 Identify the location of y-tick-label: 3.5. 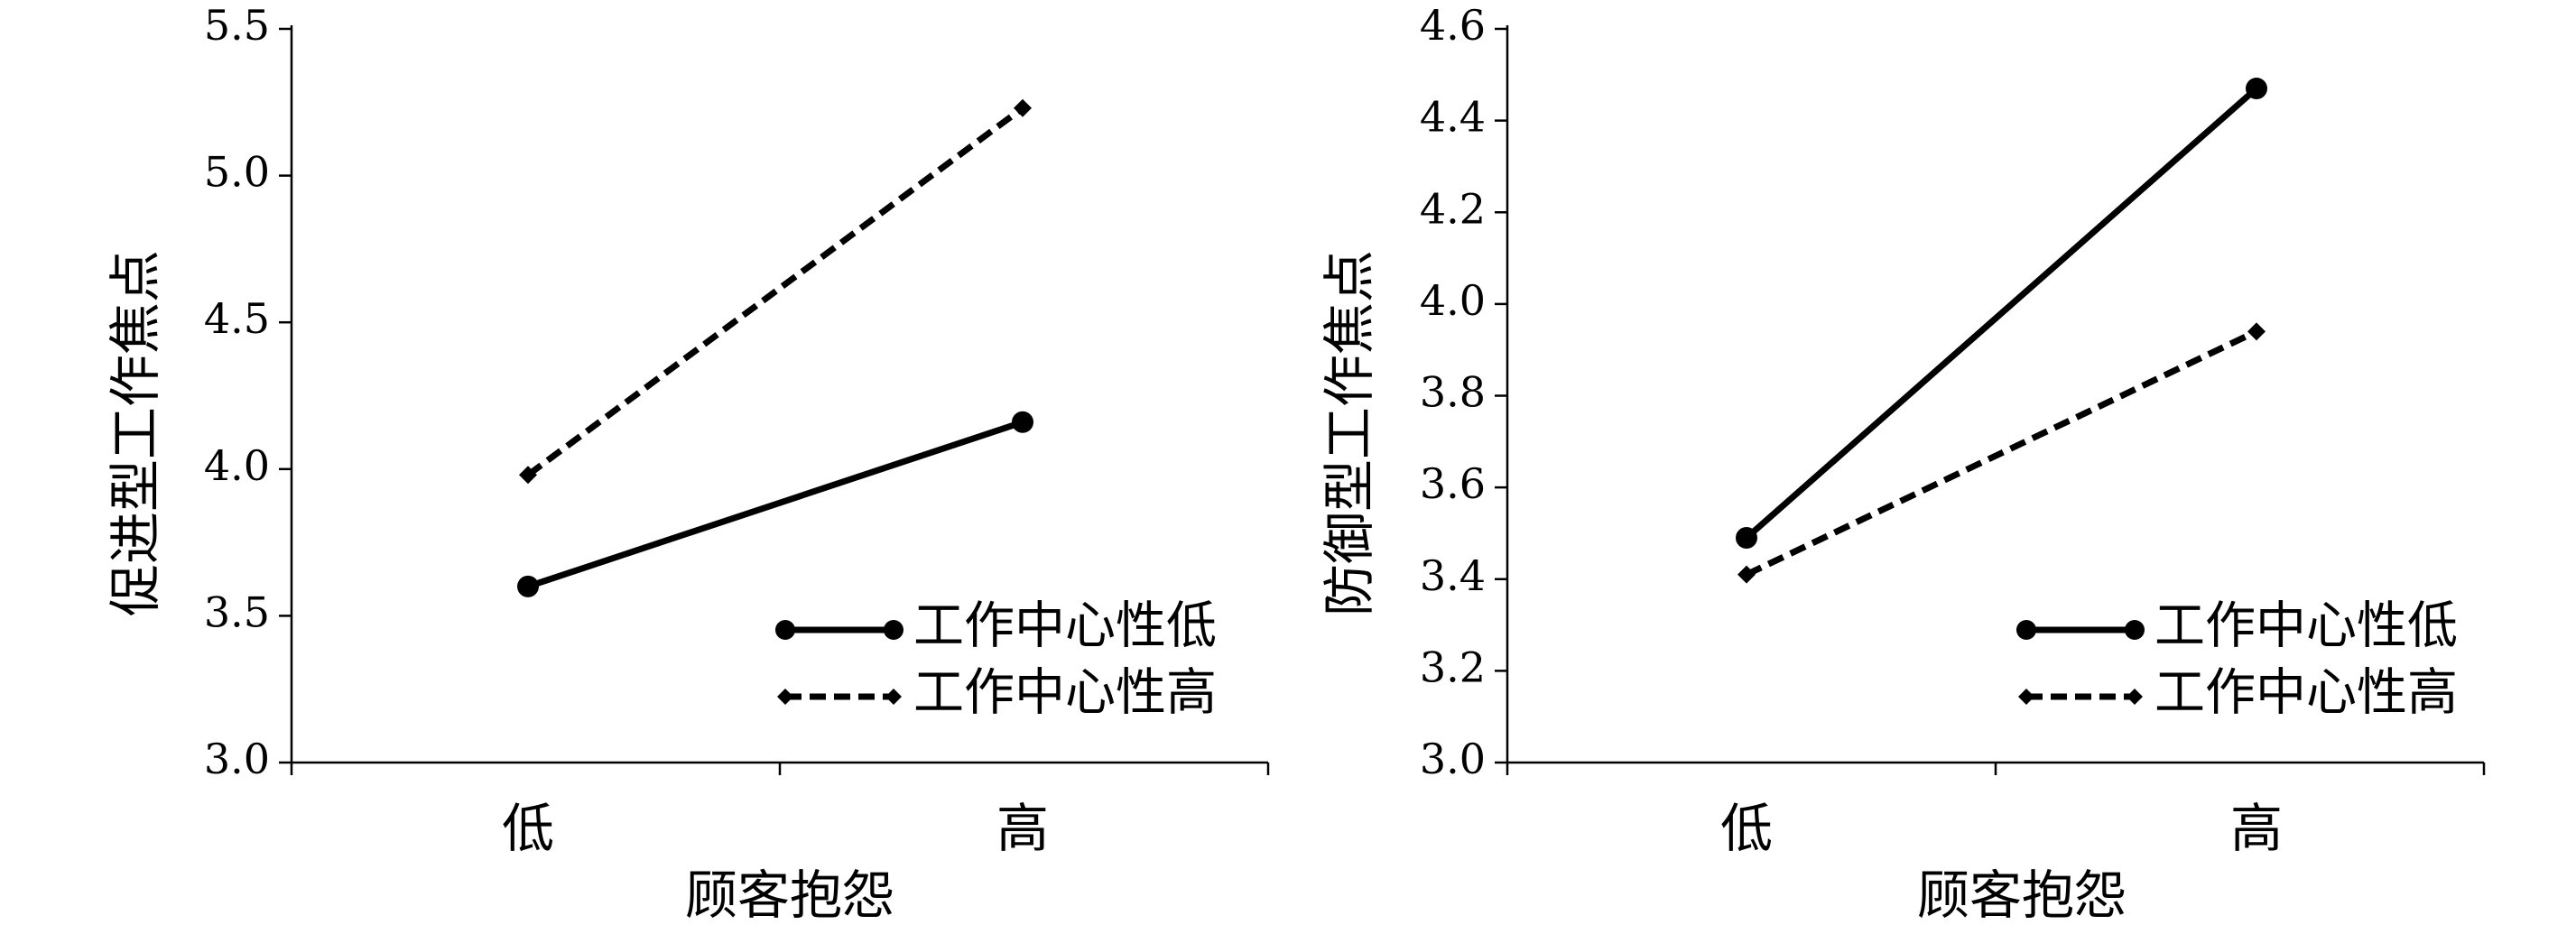
(237, 611).